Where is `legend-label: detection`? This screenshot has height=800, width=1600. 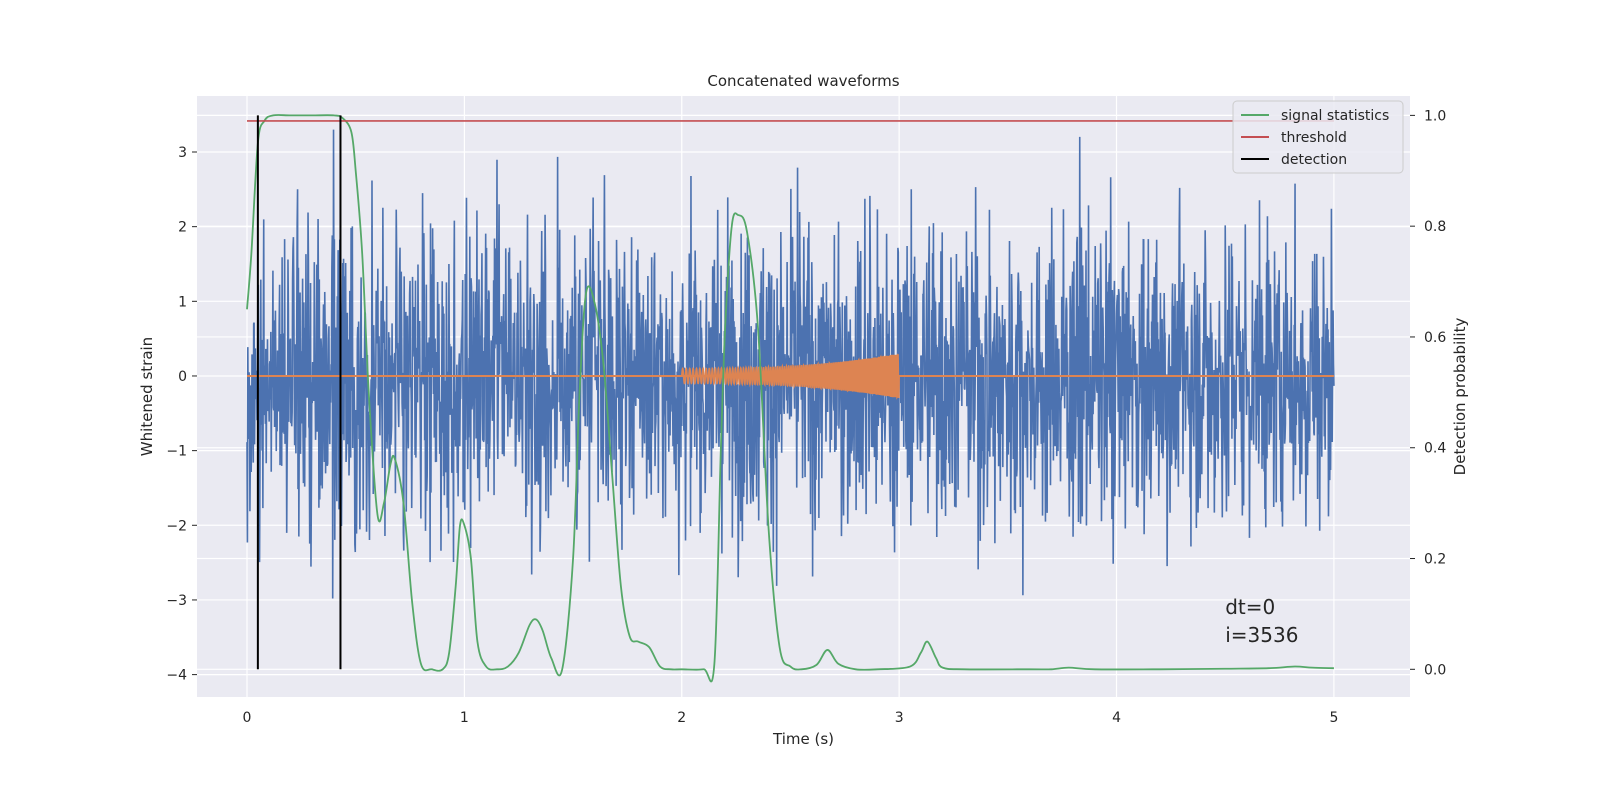
legend-label: detection is located at coordinates (1314, 160).